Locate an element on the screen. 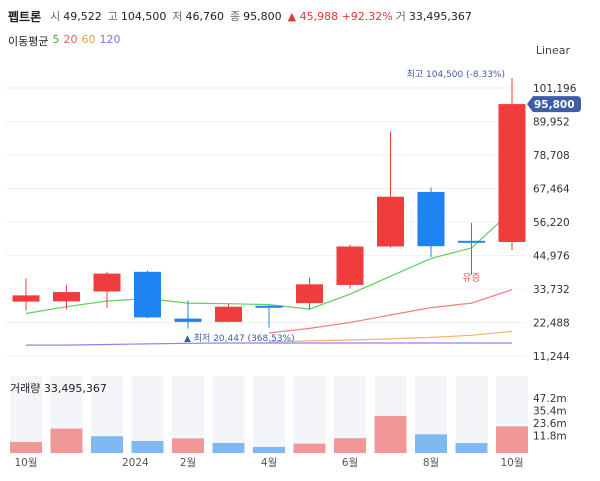 This screenshot has height=481, width=600. low-label: 저 is located at coordinates (177, 16).